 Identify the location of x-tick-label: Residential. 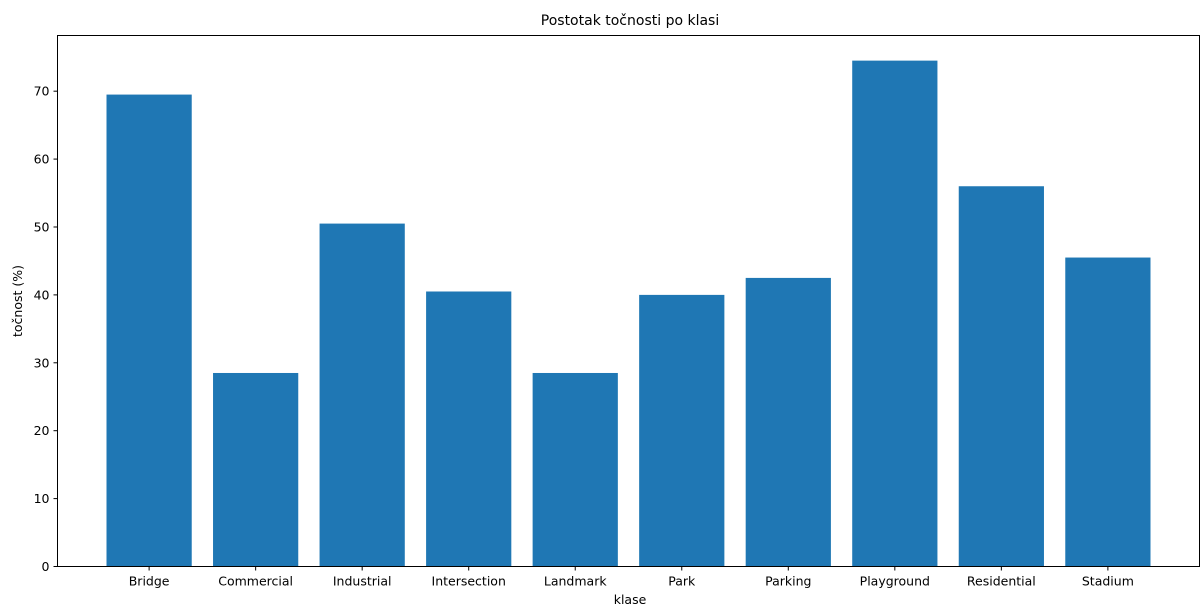
(1001, 581).